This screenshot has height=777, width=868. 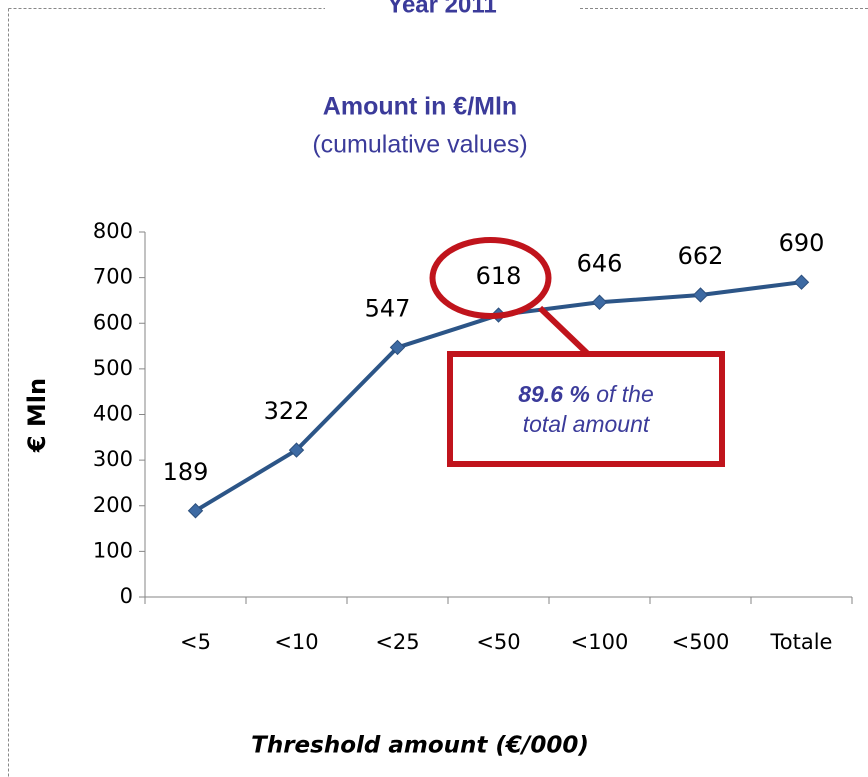 I want to click on data-label: 189, so click(x=186, y=472).